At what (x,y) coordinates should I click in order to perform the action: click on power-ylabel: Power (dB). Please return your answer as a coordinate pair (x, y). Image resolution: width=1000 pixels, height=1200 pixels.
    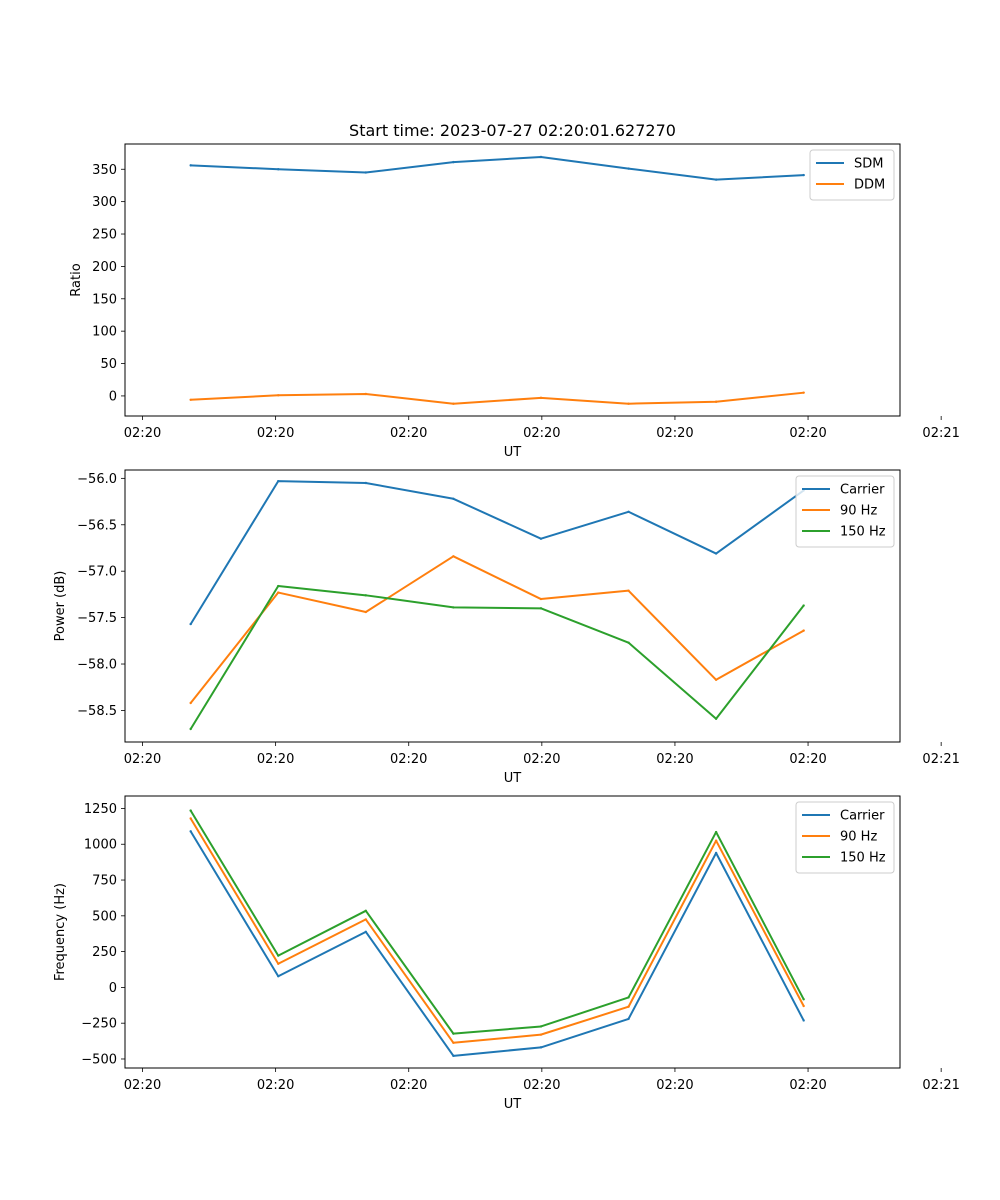
    Looking at the image, I should click on (60, 606).